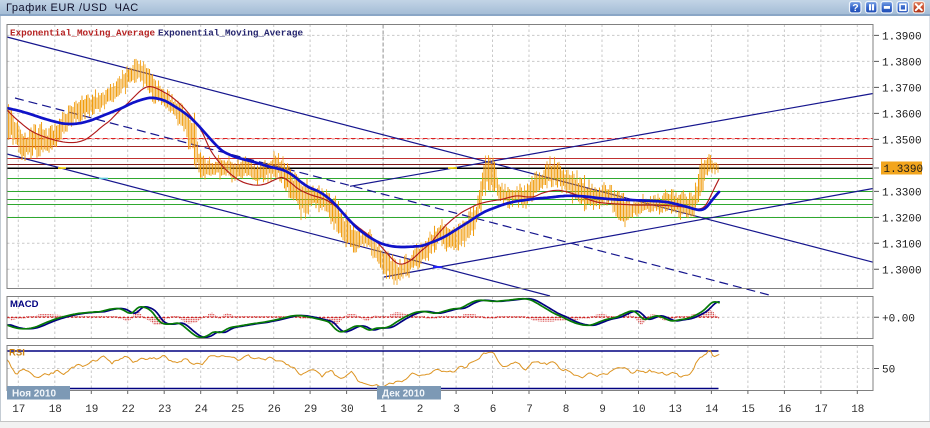  I want to click on svg-text: 1.3800, so click(902, 63).